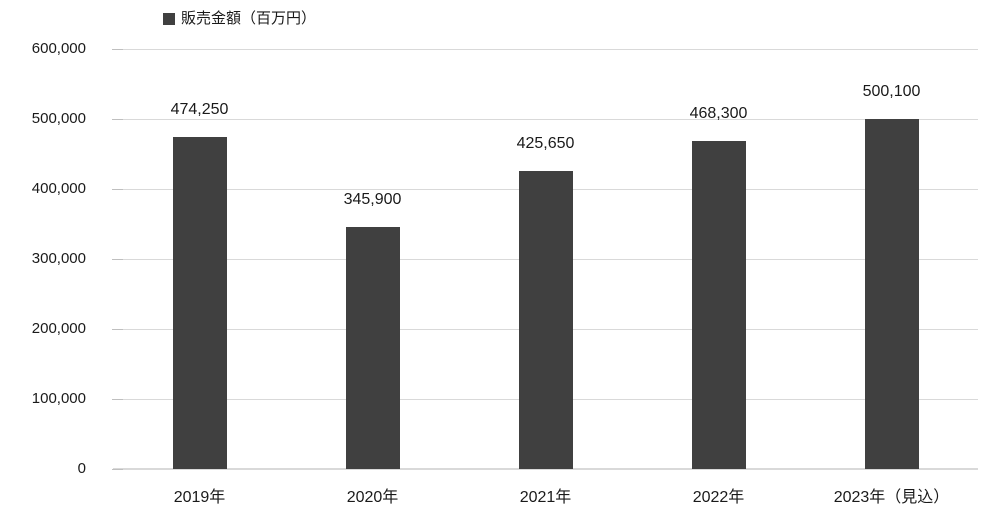 The width and height of the screenshot is (999, 528). What do you see at coordinates (249, 18) in the screenshot?
I see `legend-series-label: 販売金額（百万円）` at bounding box center [249, 18].